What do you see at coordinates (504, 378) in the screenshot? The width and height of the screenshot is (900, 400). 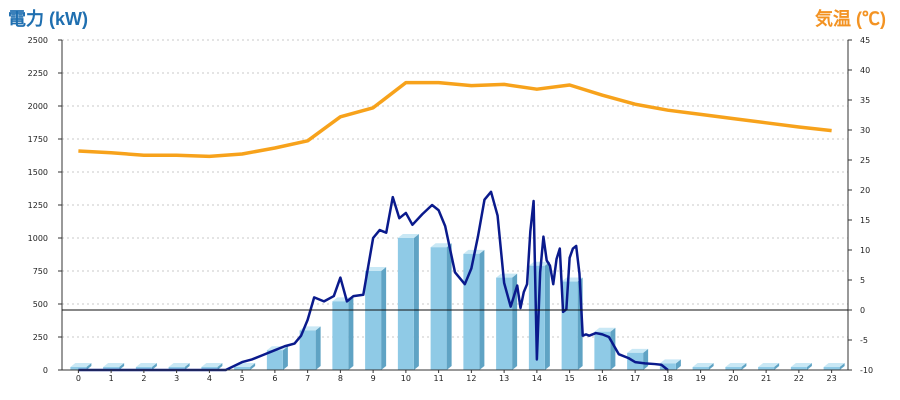 I see `x-tick-label: 13` at bounding box center [504, 378].